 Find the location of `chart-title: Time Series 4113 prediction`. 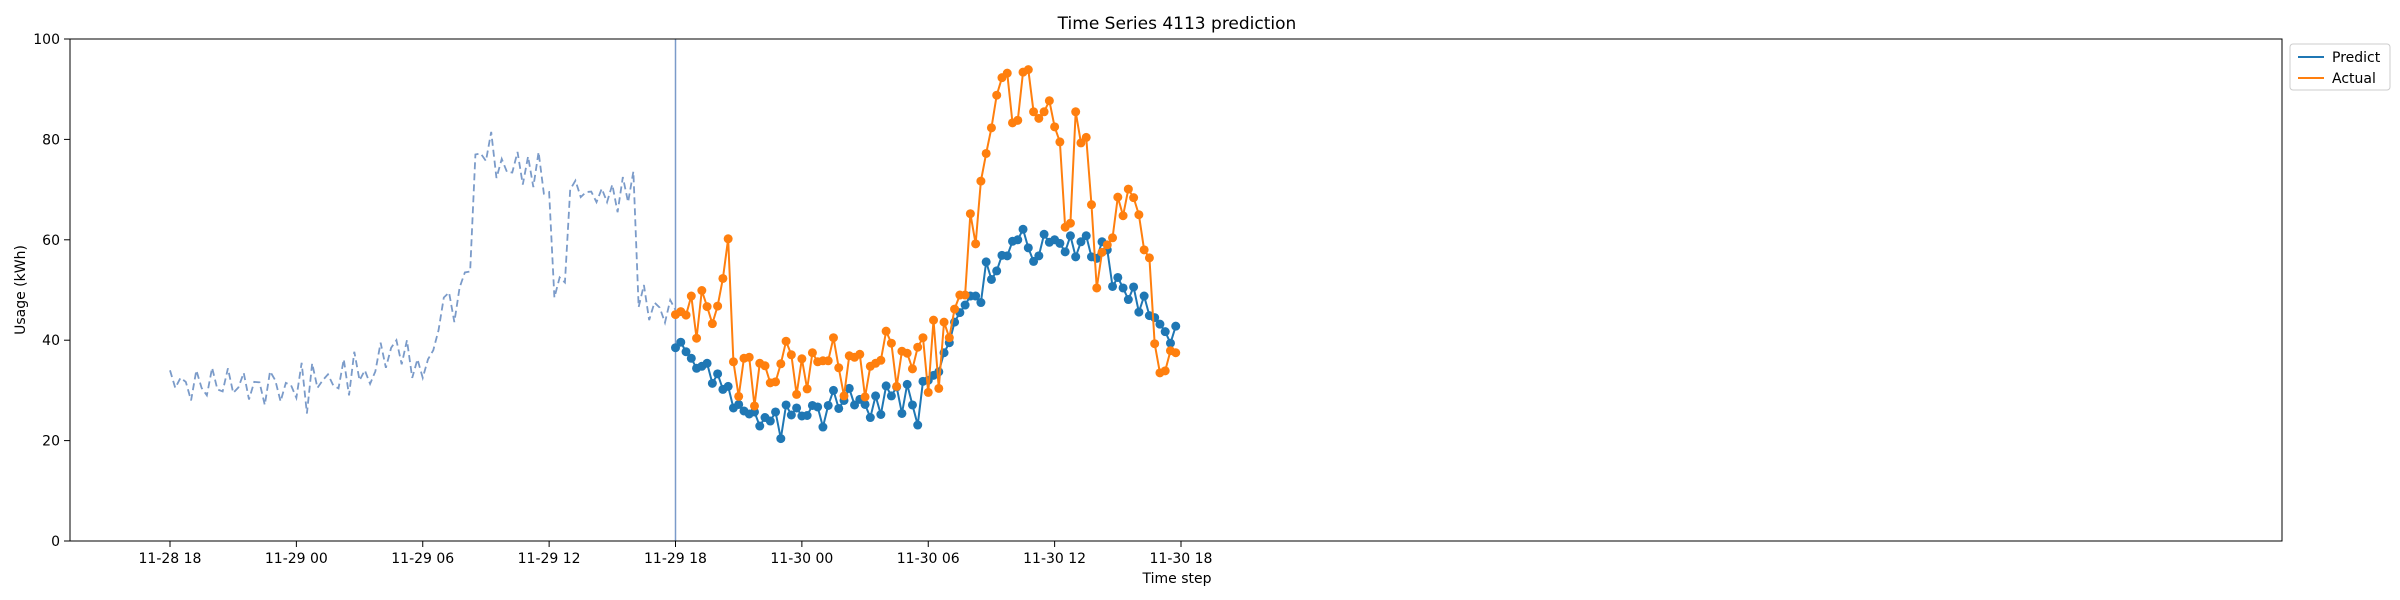

chart-title: Time Series 4113 prediction is located at coordinates (1177, 24).